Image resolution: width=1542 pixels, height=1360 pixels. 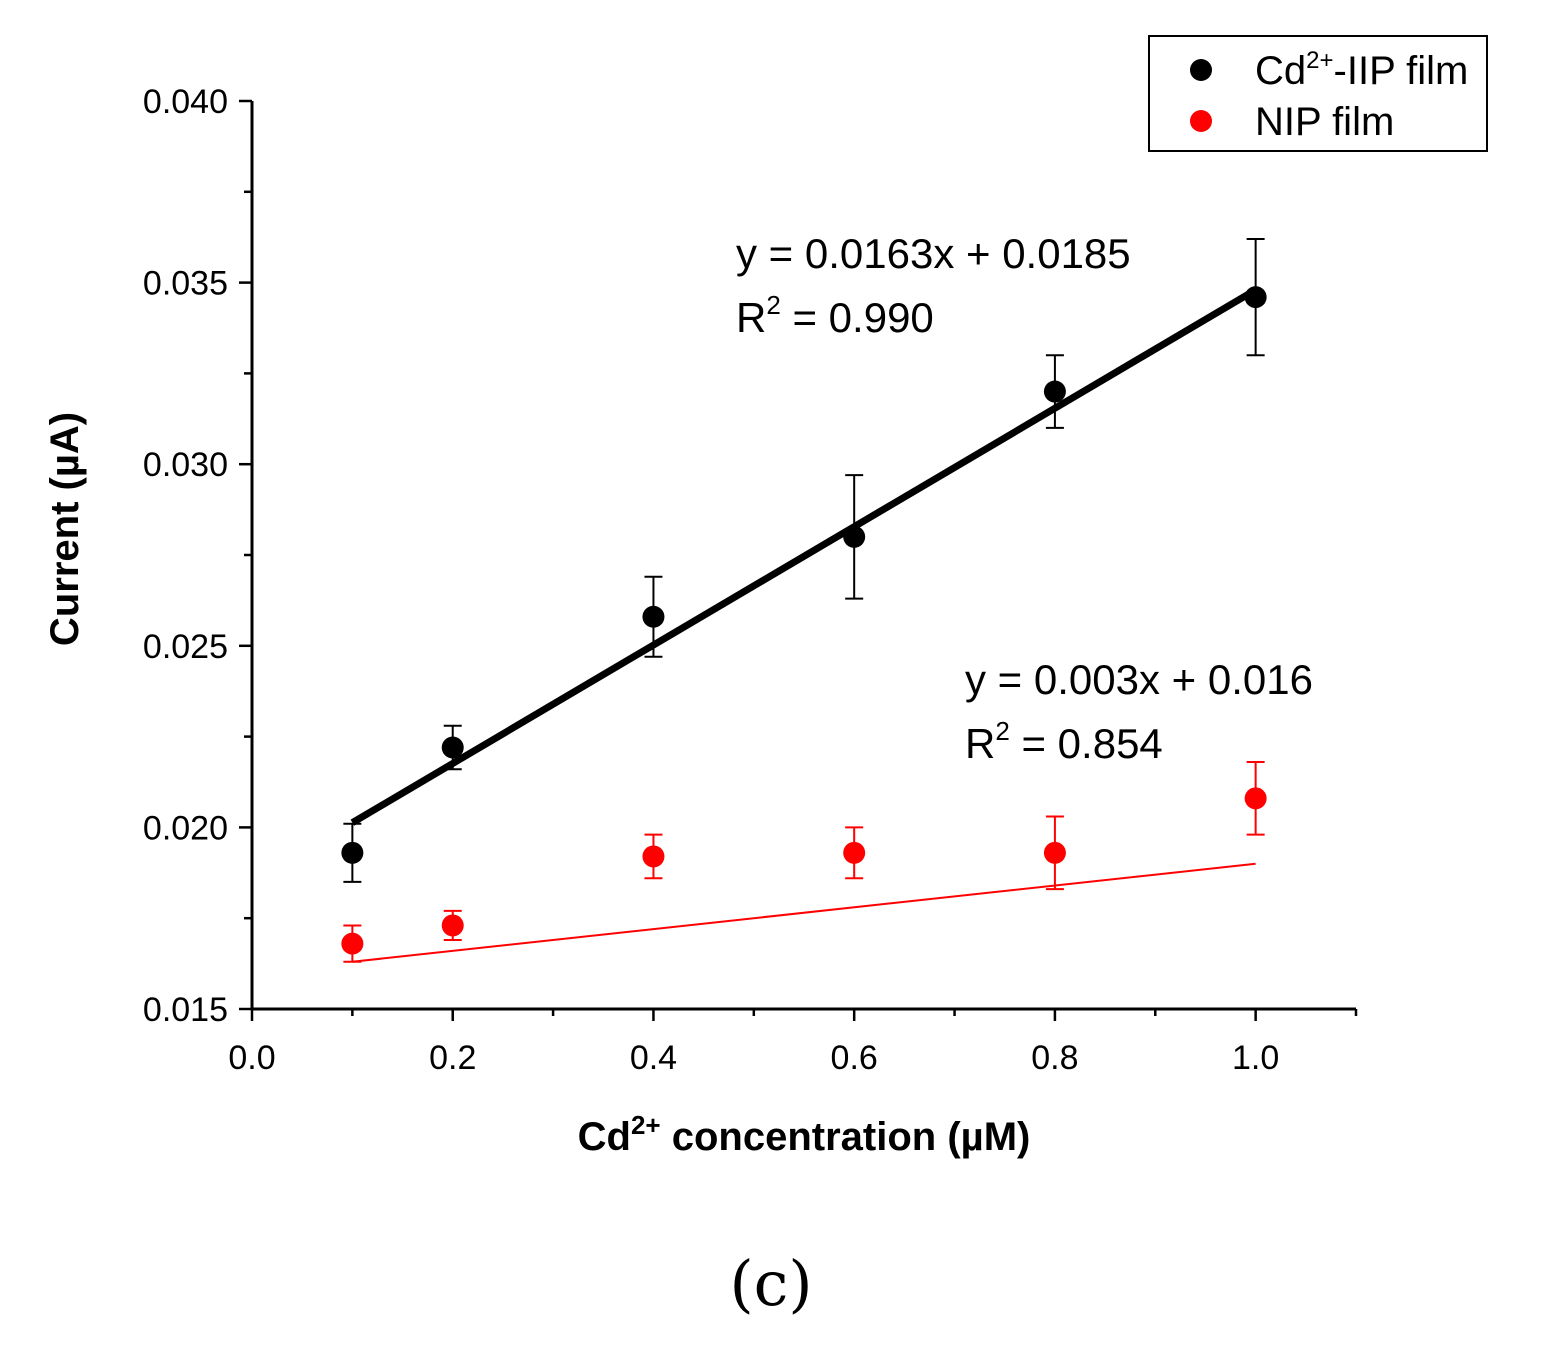 What do you see at coordinates (1002, 731) in the screenshot?
I see `nip-r2-superscript: 2` at bounding box center [1002, 731].